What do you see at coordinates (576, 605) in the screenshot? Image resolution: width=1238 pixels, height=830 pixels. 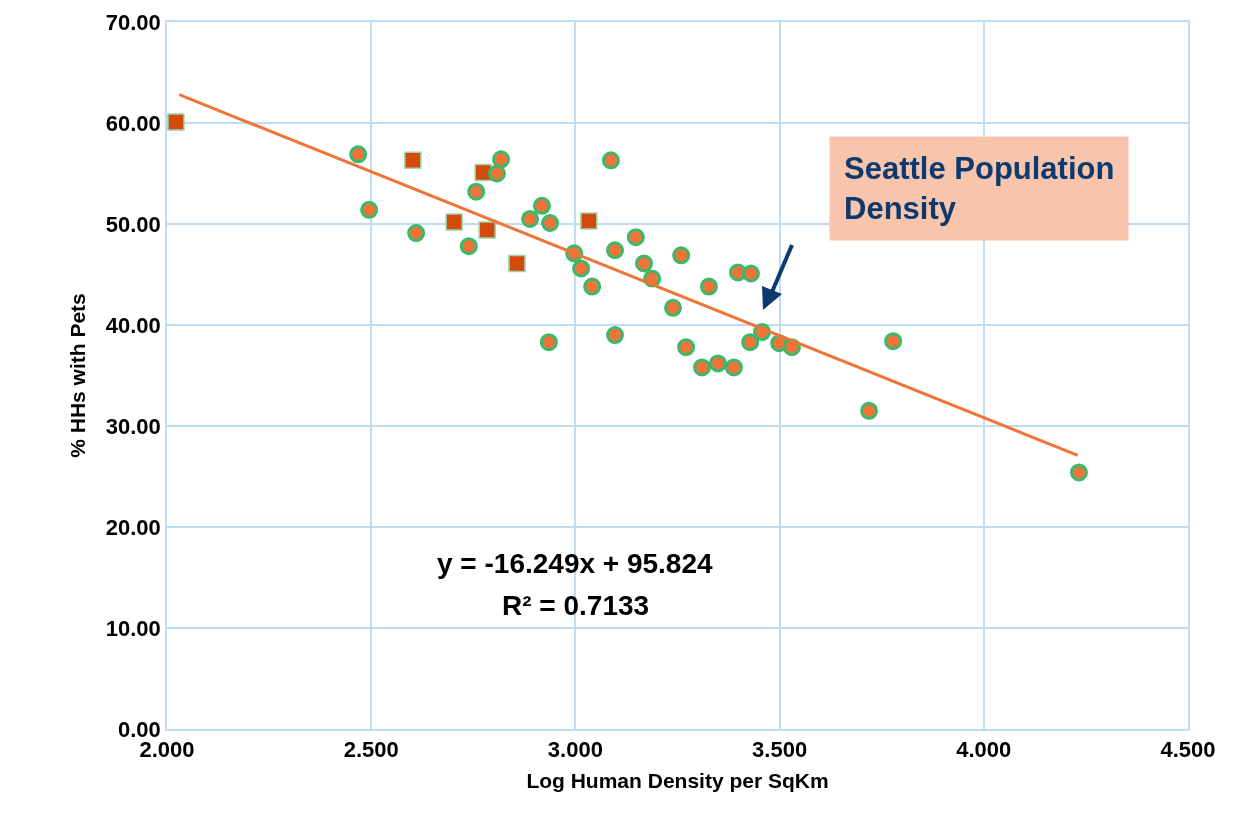 I see `annotation: R² = 0.7133` at bounding box center [576, 605].